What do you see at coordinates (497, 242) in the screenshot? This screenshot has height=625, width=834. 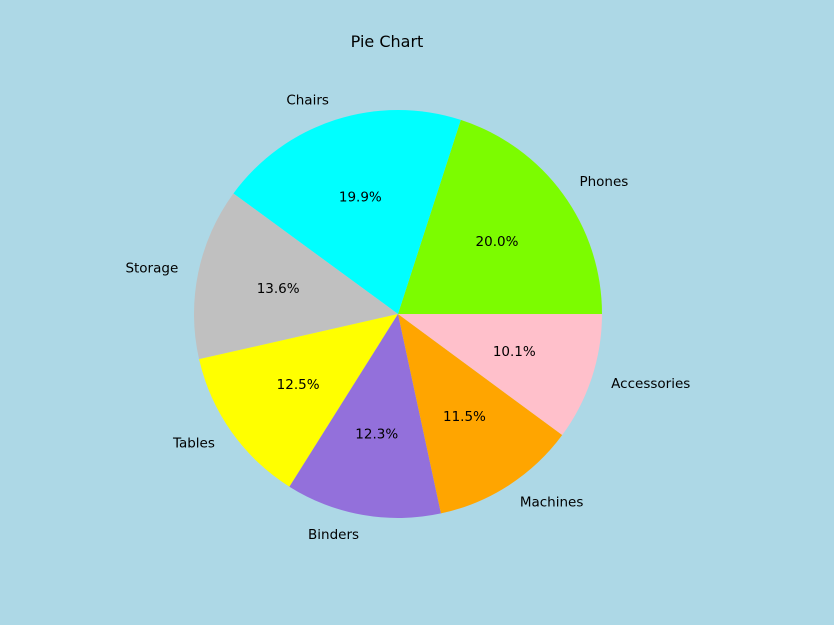 I see `slice-percent-phones: 20.0%` at bounding box center [497, 242].